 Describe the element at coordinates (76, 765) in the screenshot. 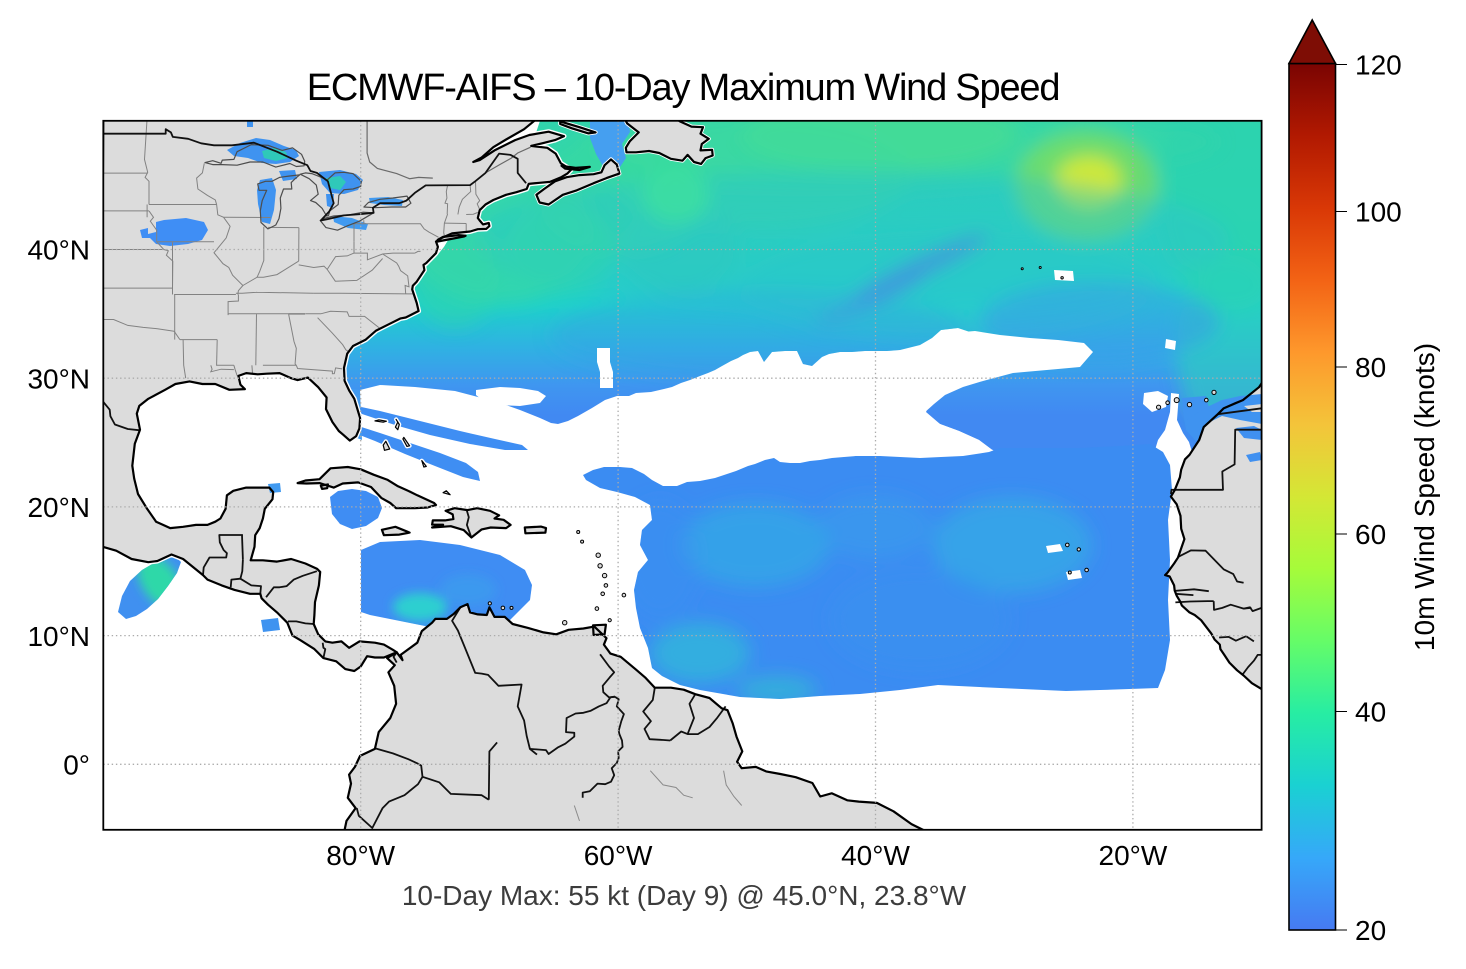

I see `svg-text: 0°` at that location.